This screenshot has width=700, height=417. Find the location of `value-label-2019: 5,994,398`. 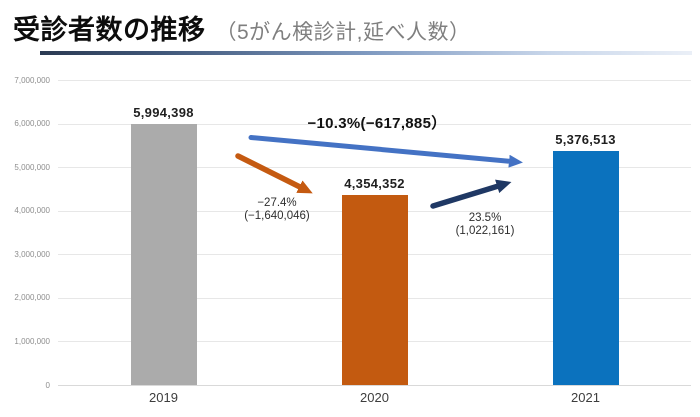

value-label-2019: 5,994,398 is located at coordinates (163, 112).